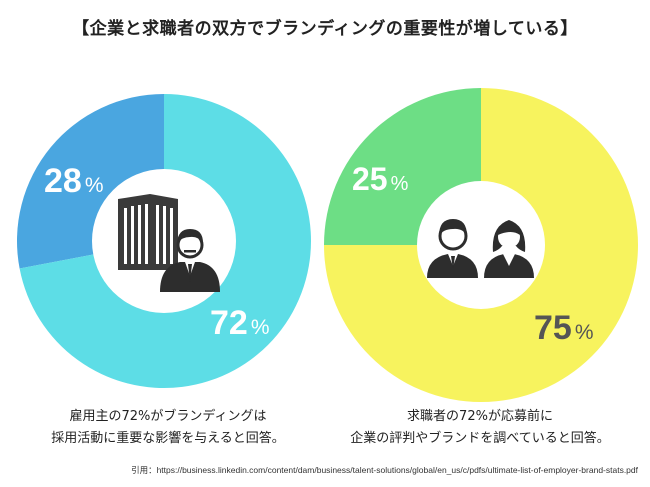 The image size is (650, 487). Describe the element at coordinates (480, 428) in the screenshot. I see `caption-job-seekers: 求職者の72%が応募前に 企業の評判やブランドを調べていると回答。` at that location.